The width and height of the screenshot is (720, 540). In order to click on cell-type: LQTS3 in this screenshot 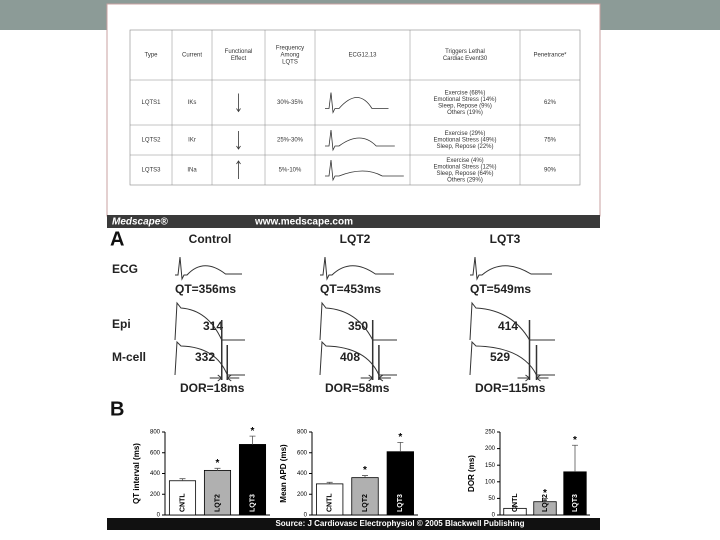, I will do `click(151, 171)`.